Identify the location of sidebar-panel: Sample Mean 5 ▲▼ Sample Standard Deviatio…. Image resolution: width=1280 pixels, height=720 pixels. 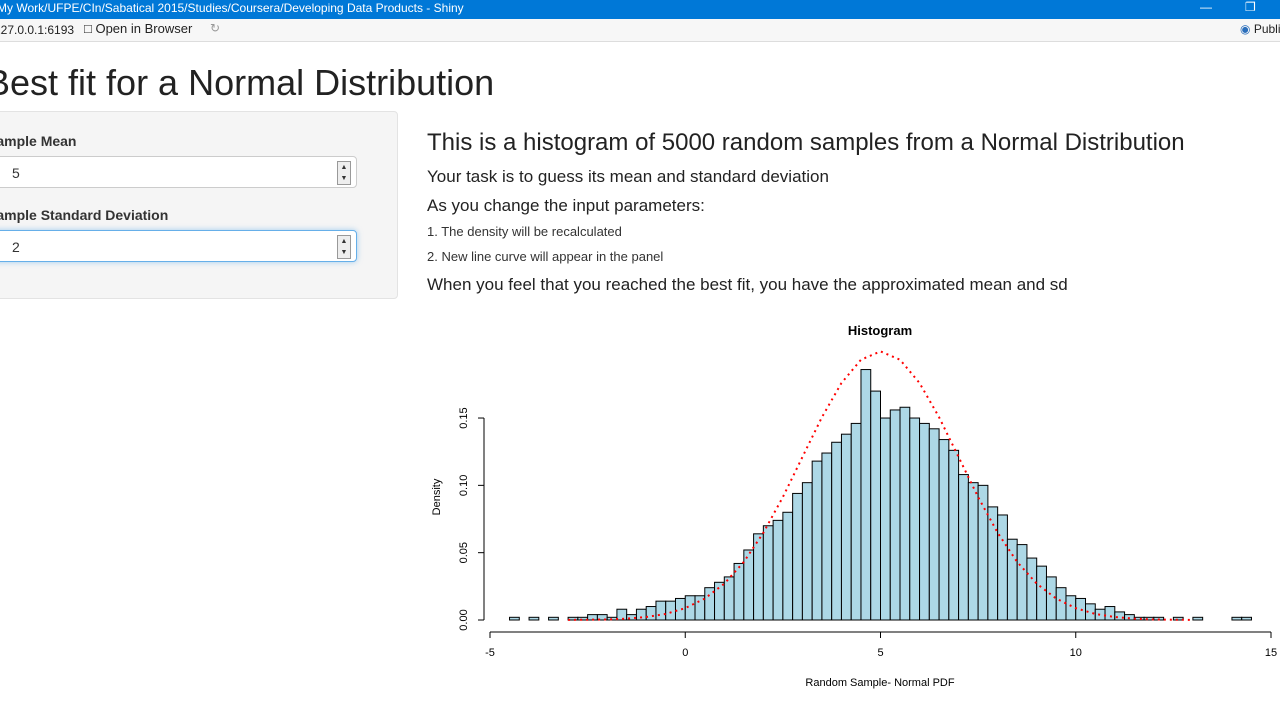
(199, 205).